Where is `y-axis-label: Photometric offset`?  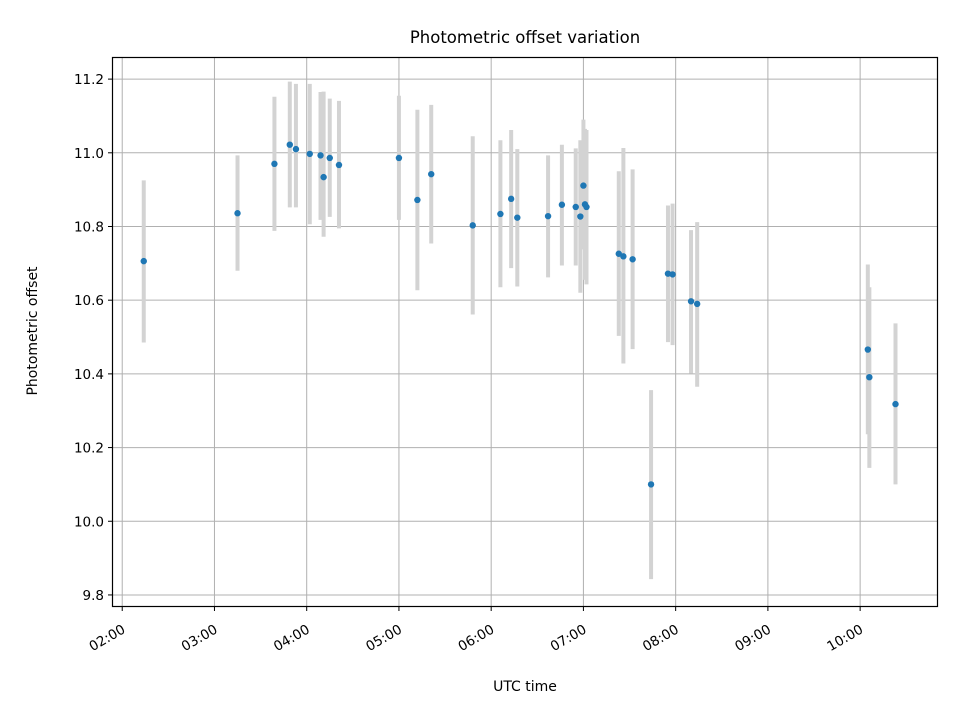
y-axis-label: Photometric offset is located at coordinates (33, 331).